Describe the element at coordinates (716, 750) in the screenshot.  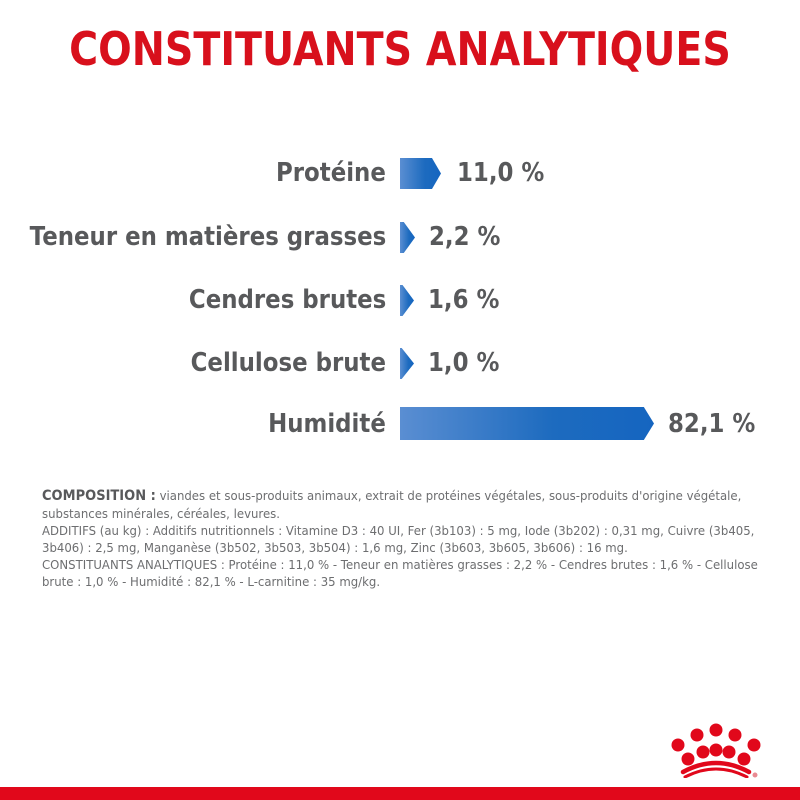
I see `crown-icon` at that location.